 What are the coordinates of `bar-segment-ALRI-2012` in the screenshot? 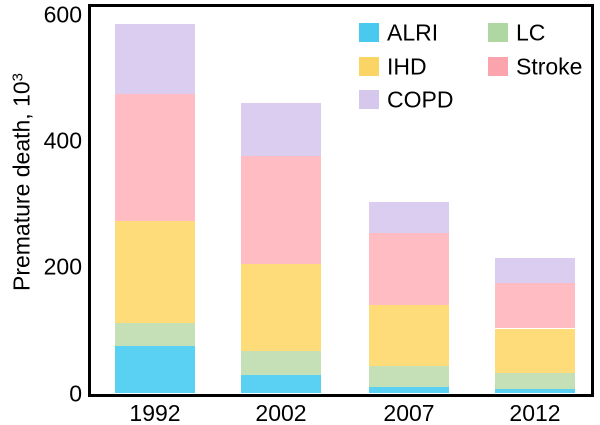 It's located at (535, 391).